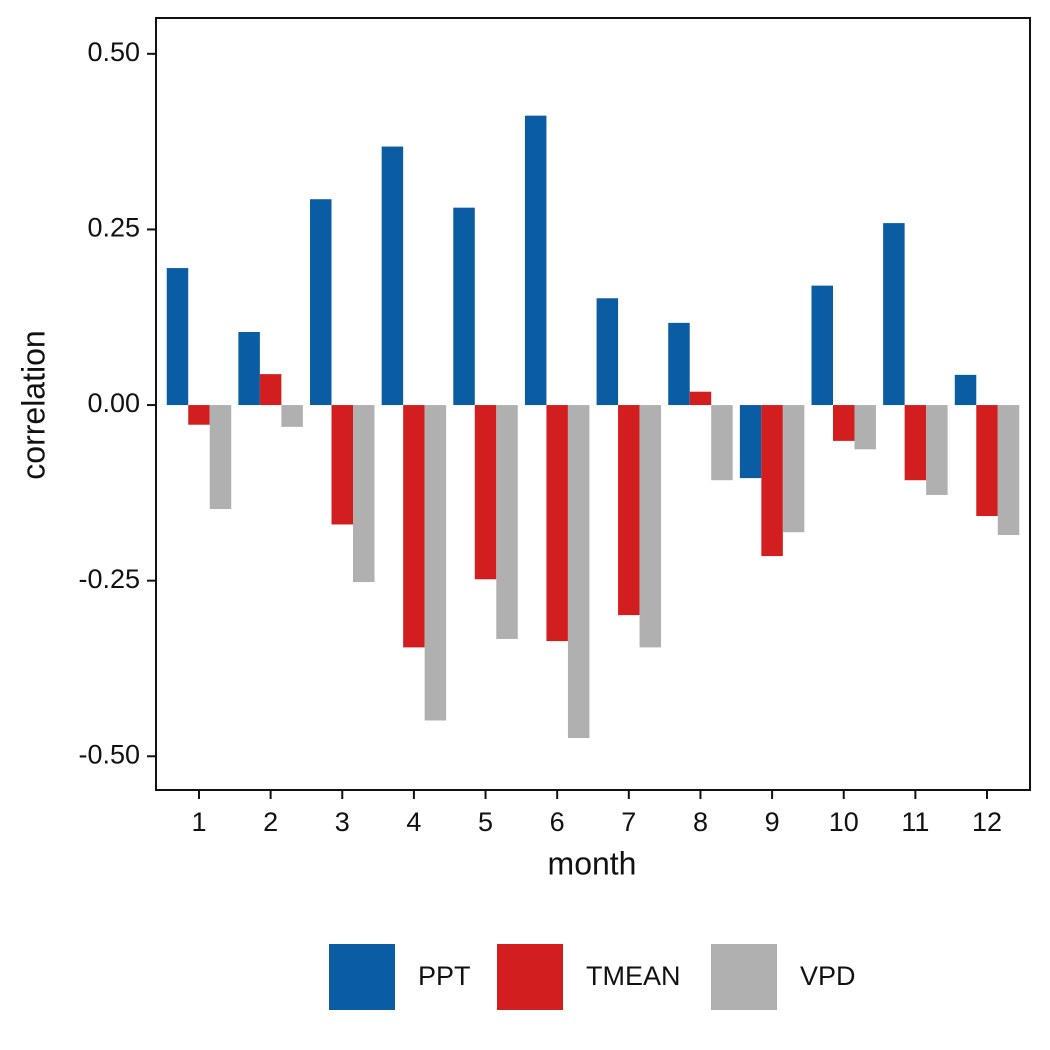 This screenshot has width=1050, height=1050. Describe the element at coordinates (557, 822) in the screenshot. I see `x-tick-label: 6` at that location.